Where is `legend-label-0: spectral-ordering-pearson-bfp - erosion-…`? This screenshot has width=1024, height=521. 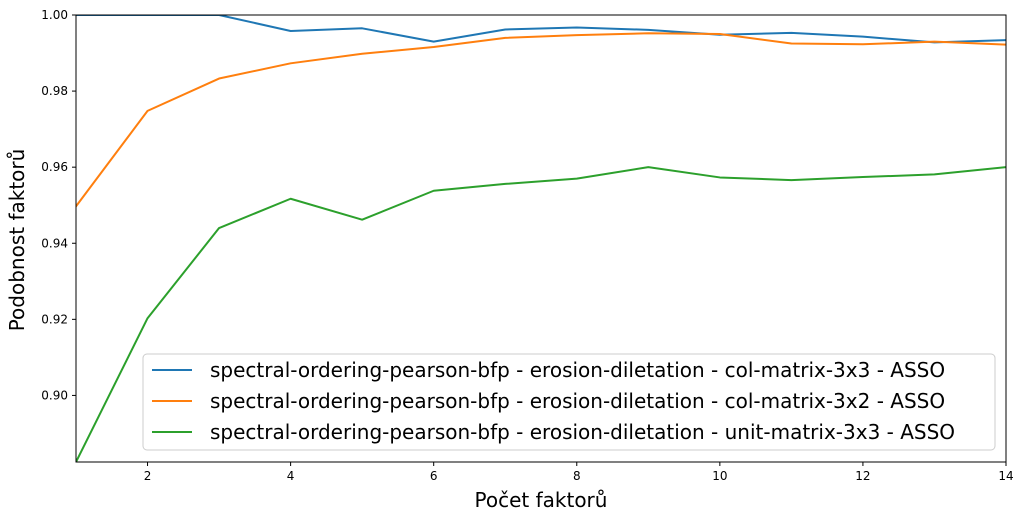
legend-label-0: spectral-ordering-pearson-bfp - erosion-… is located at coordinates (577, 370).